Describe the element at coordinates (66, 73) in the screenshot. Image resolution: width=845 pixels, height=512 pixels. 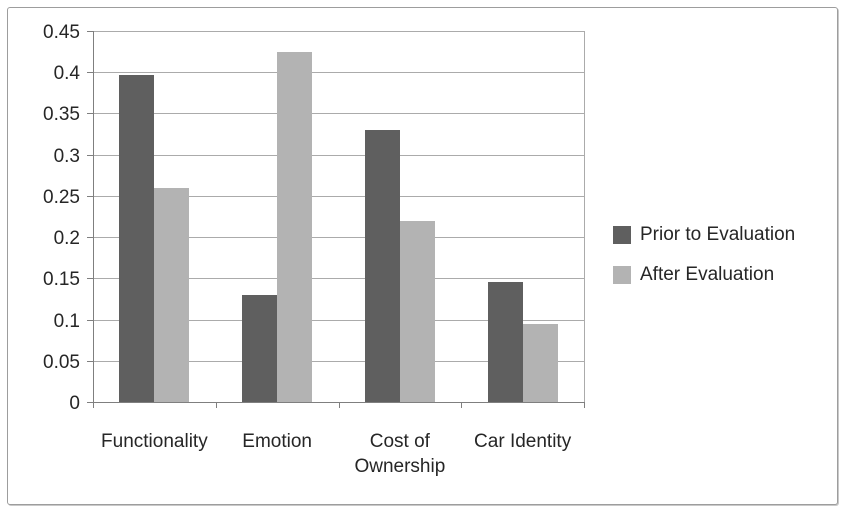
I see `y-axis-tick-label: 0.4` at that location.